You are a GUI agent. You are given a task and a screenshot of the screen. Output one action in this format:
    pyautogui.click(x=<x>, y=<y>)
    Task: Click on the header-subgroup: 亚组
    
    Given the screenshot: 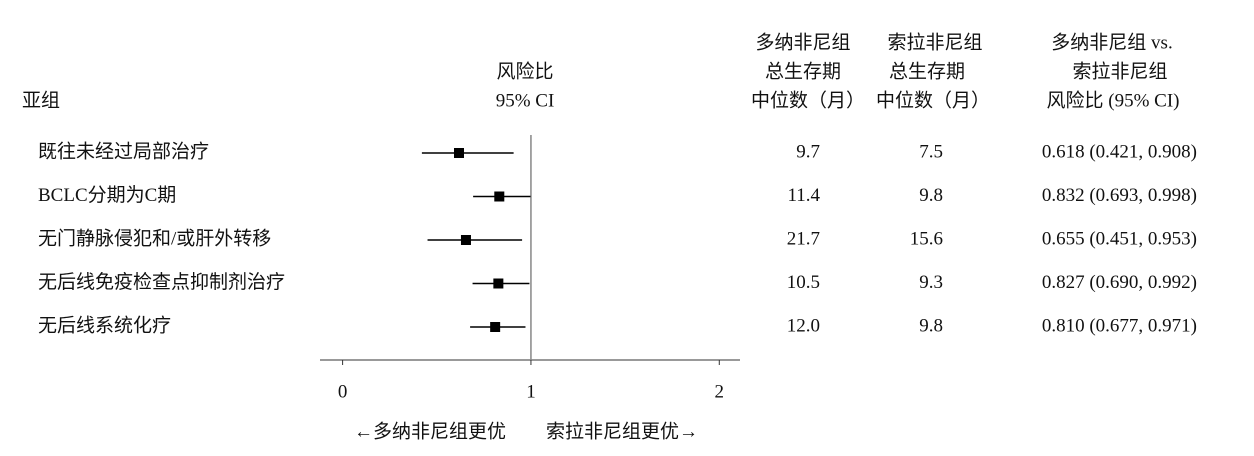 What is the action you would take?
    pyautogui.click(x=41, y=100)
    